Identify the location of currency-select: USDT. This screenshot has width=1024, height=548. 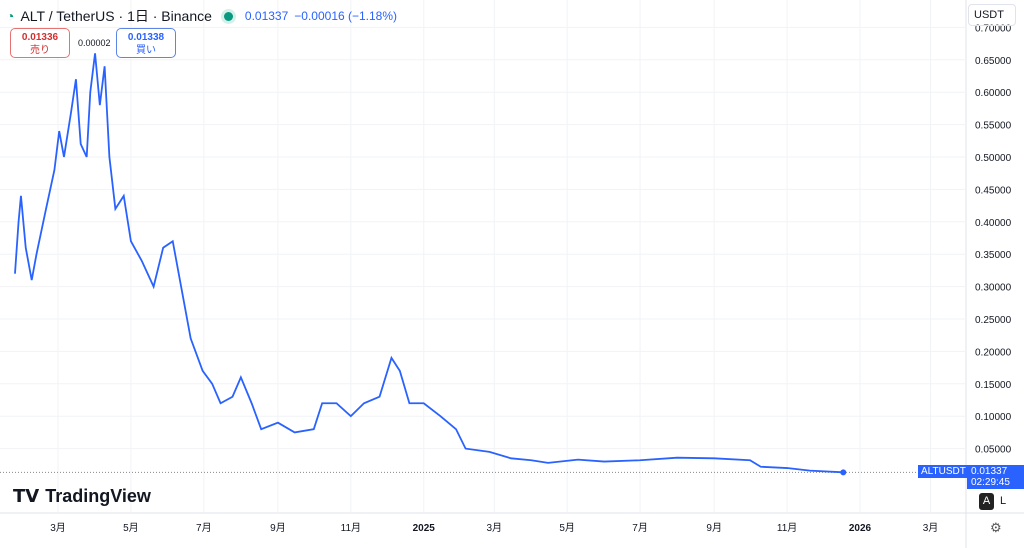
(992, 15).